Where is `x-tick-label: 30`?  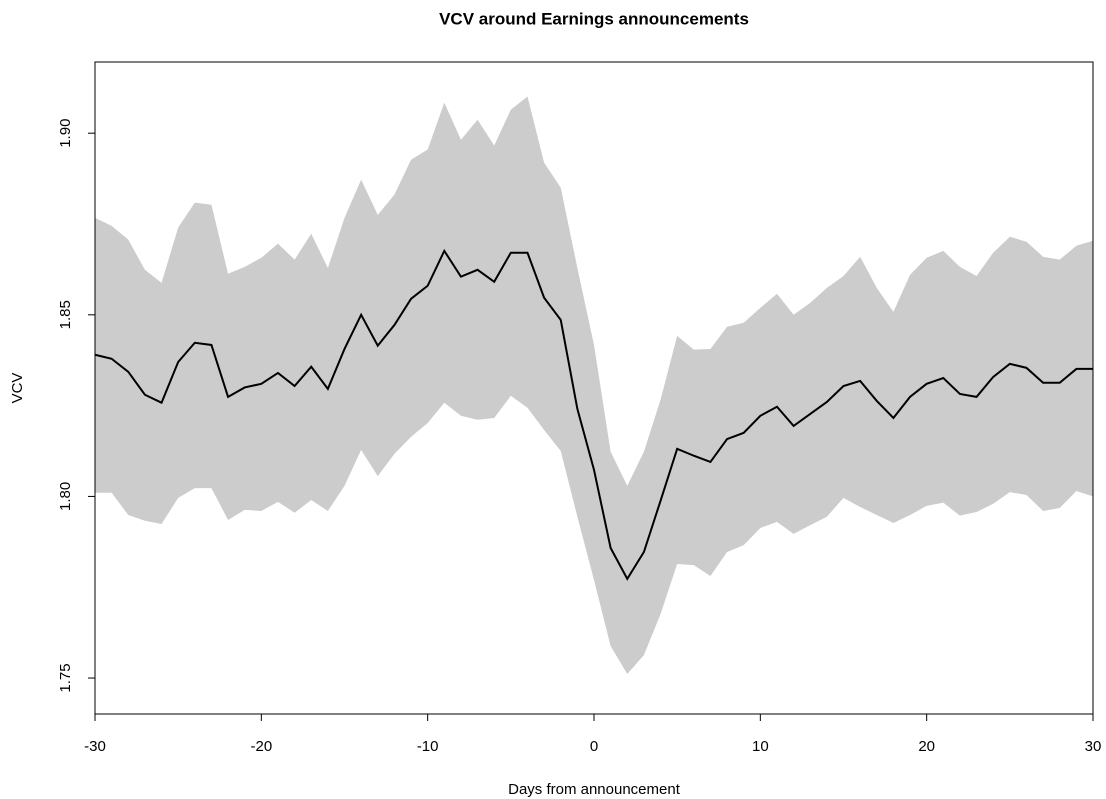 x-tick-label: 30 is located at coordinates (1093, 746).